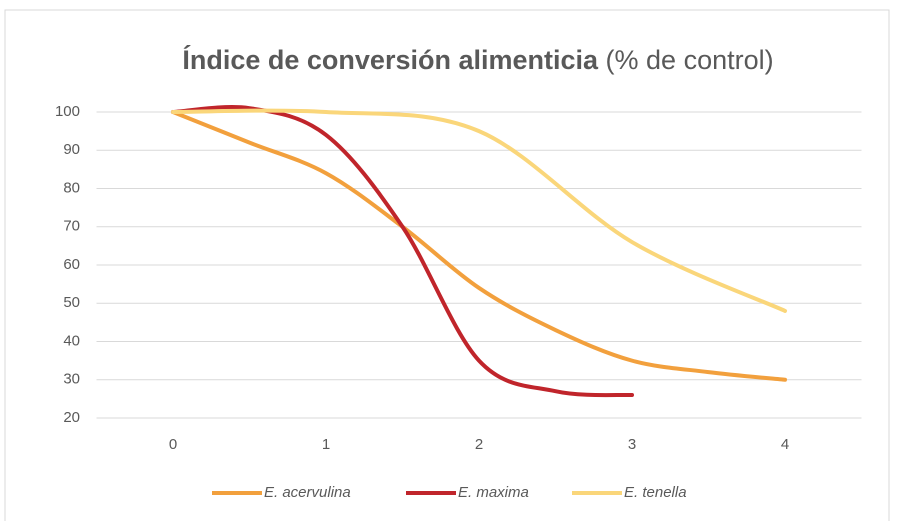 The height and width of the screenshot is (521, 907). Describe the element at coordinates (173, 444) in the screenshot. I see `x-tick-label: 0` at that location.